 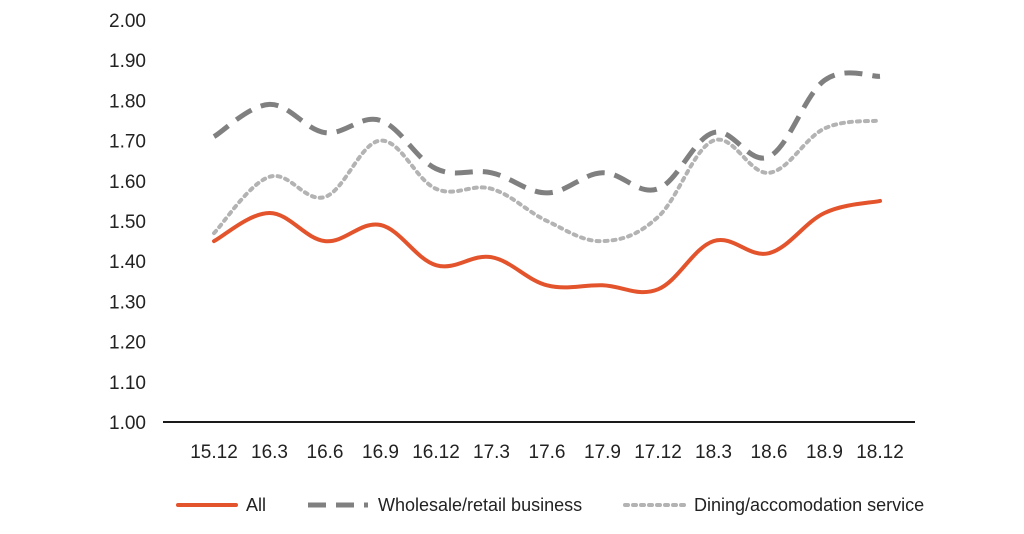 I want to click on y-tick-label: 1.10, so click(x=127, y=383).